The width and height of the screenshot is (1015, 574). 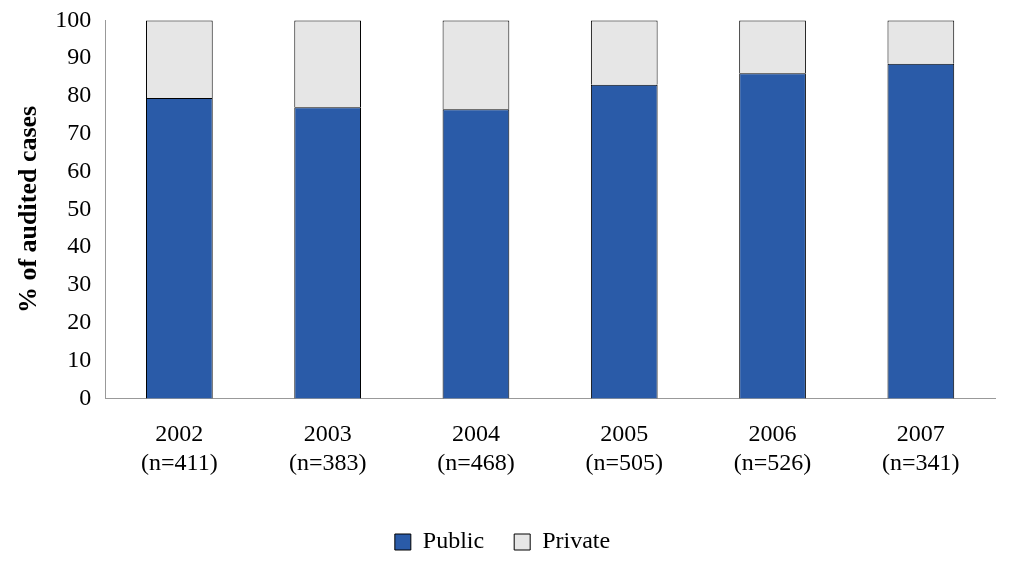 I want to click on legend-label: Private, so click(x=576, y=540).